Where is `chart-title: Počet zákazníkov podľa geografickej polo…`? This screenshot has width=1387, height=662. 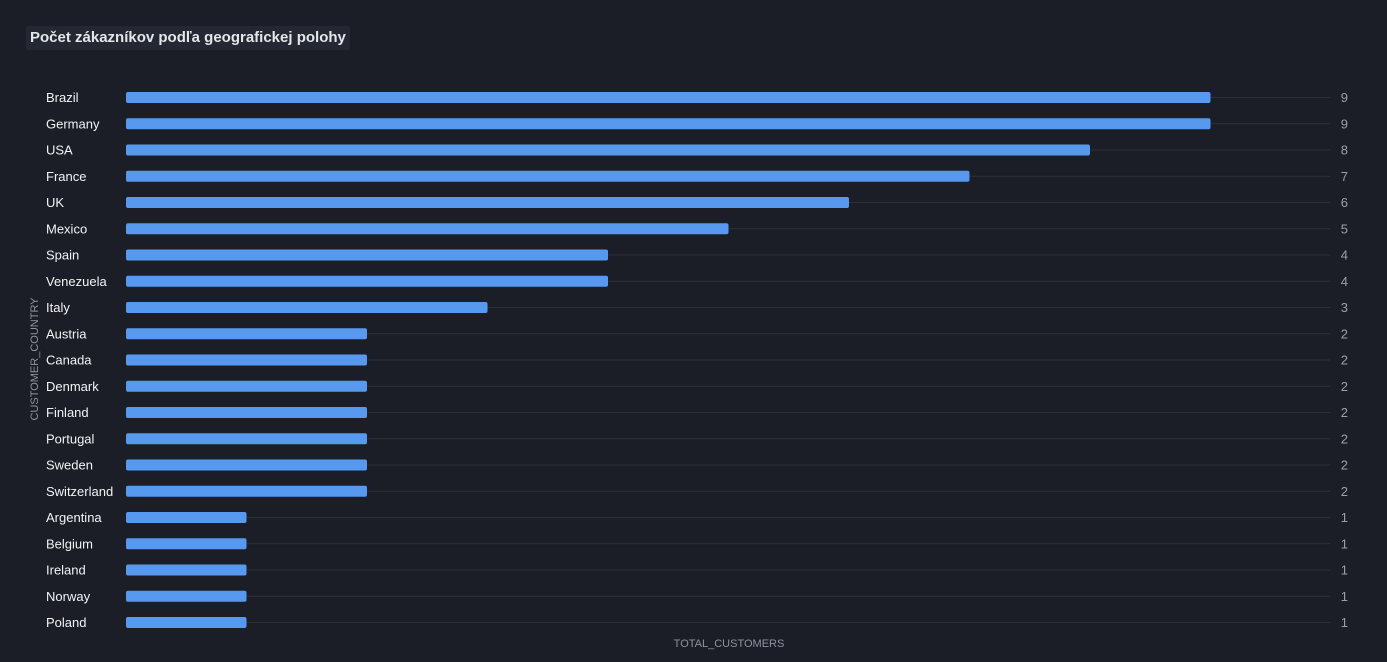
chart-title: Počet zákazníkov podľa geografickej polo… is located at coordinates (188, 38).